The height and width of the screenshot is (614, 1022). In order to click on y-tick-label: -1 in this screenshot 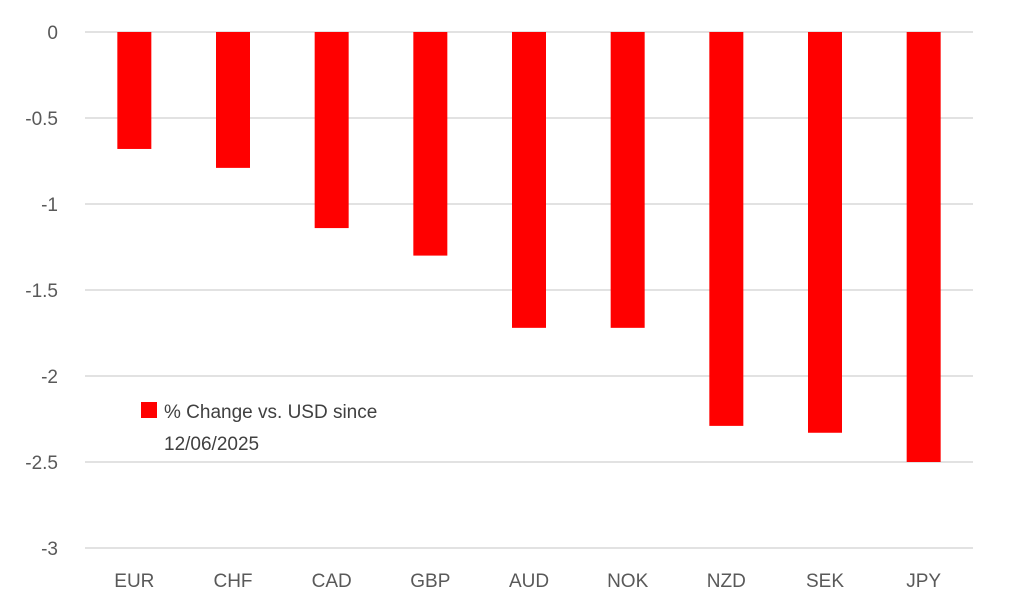, I will do `click(49, 205)`.